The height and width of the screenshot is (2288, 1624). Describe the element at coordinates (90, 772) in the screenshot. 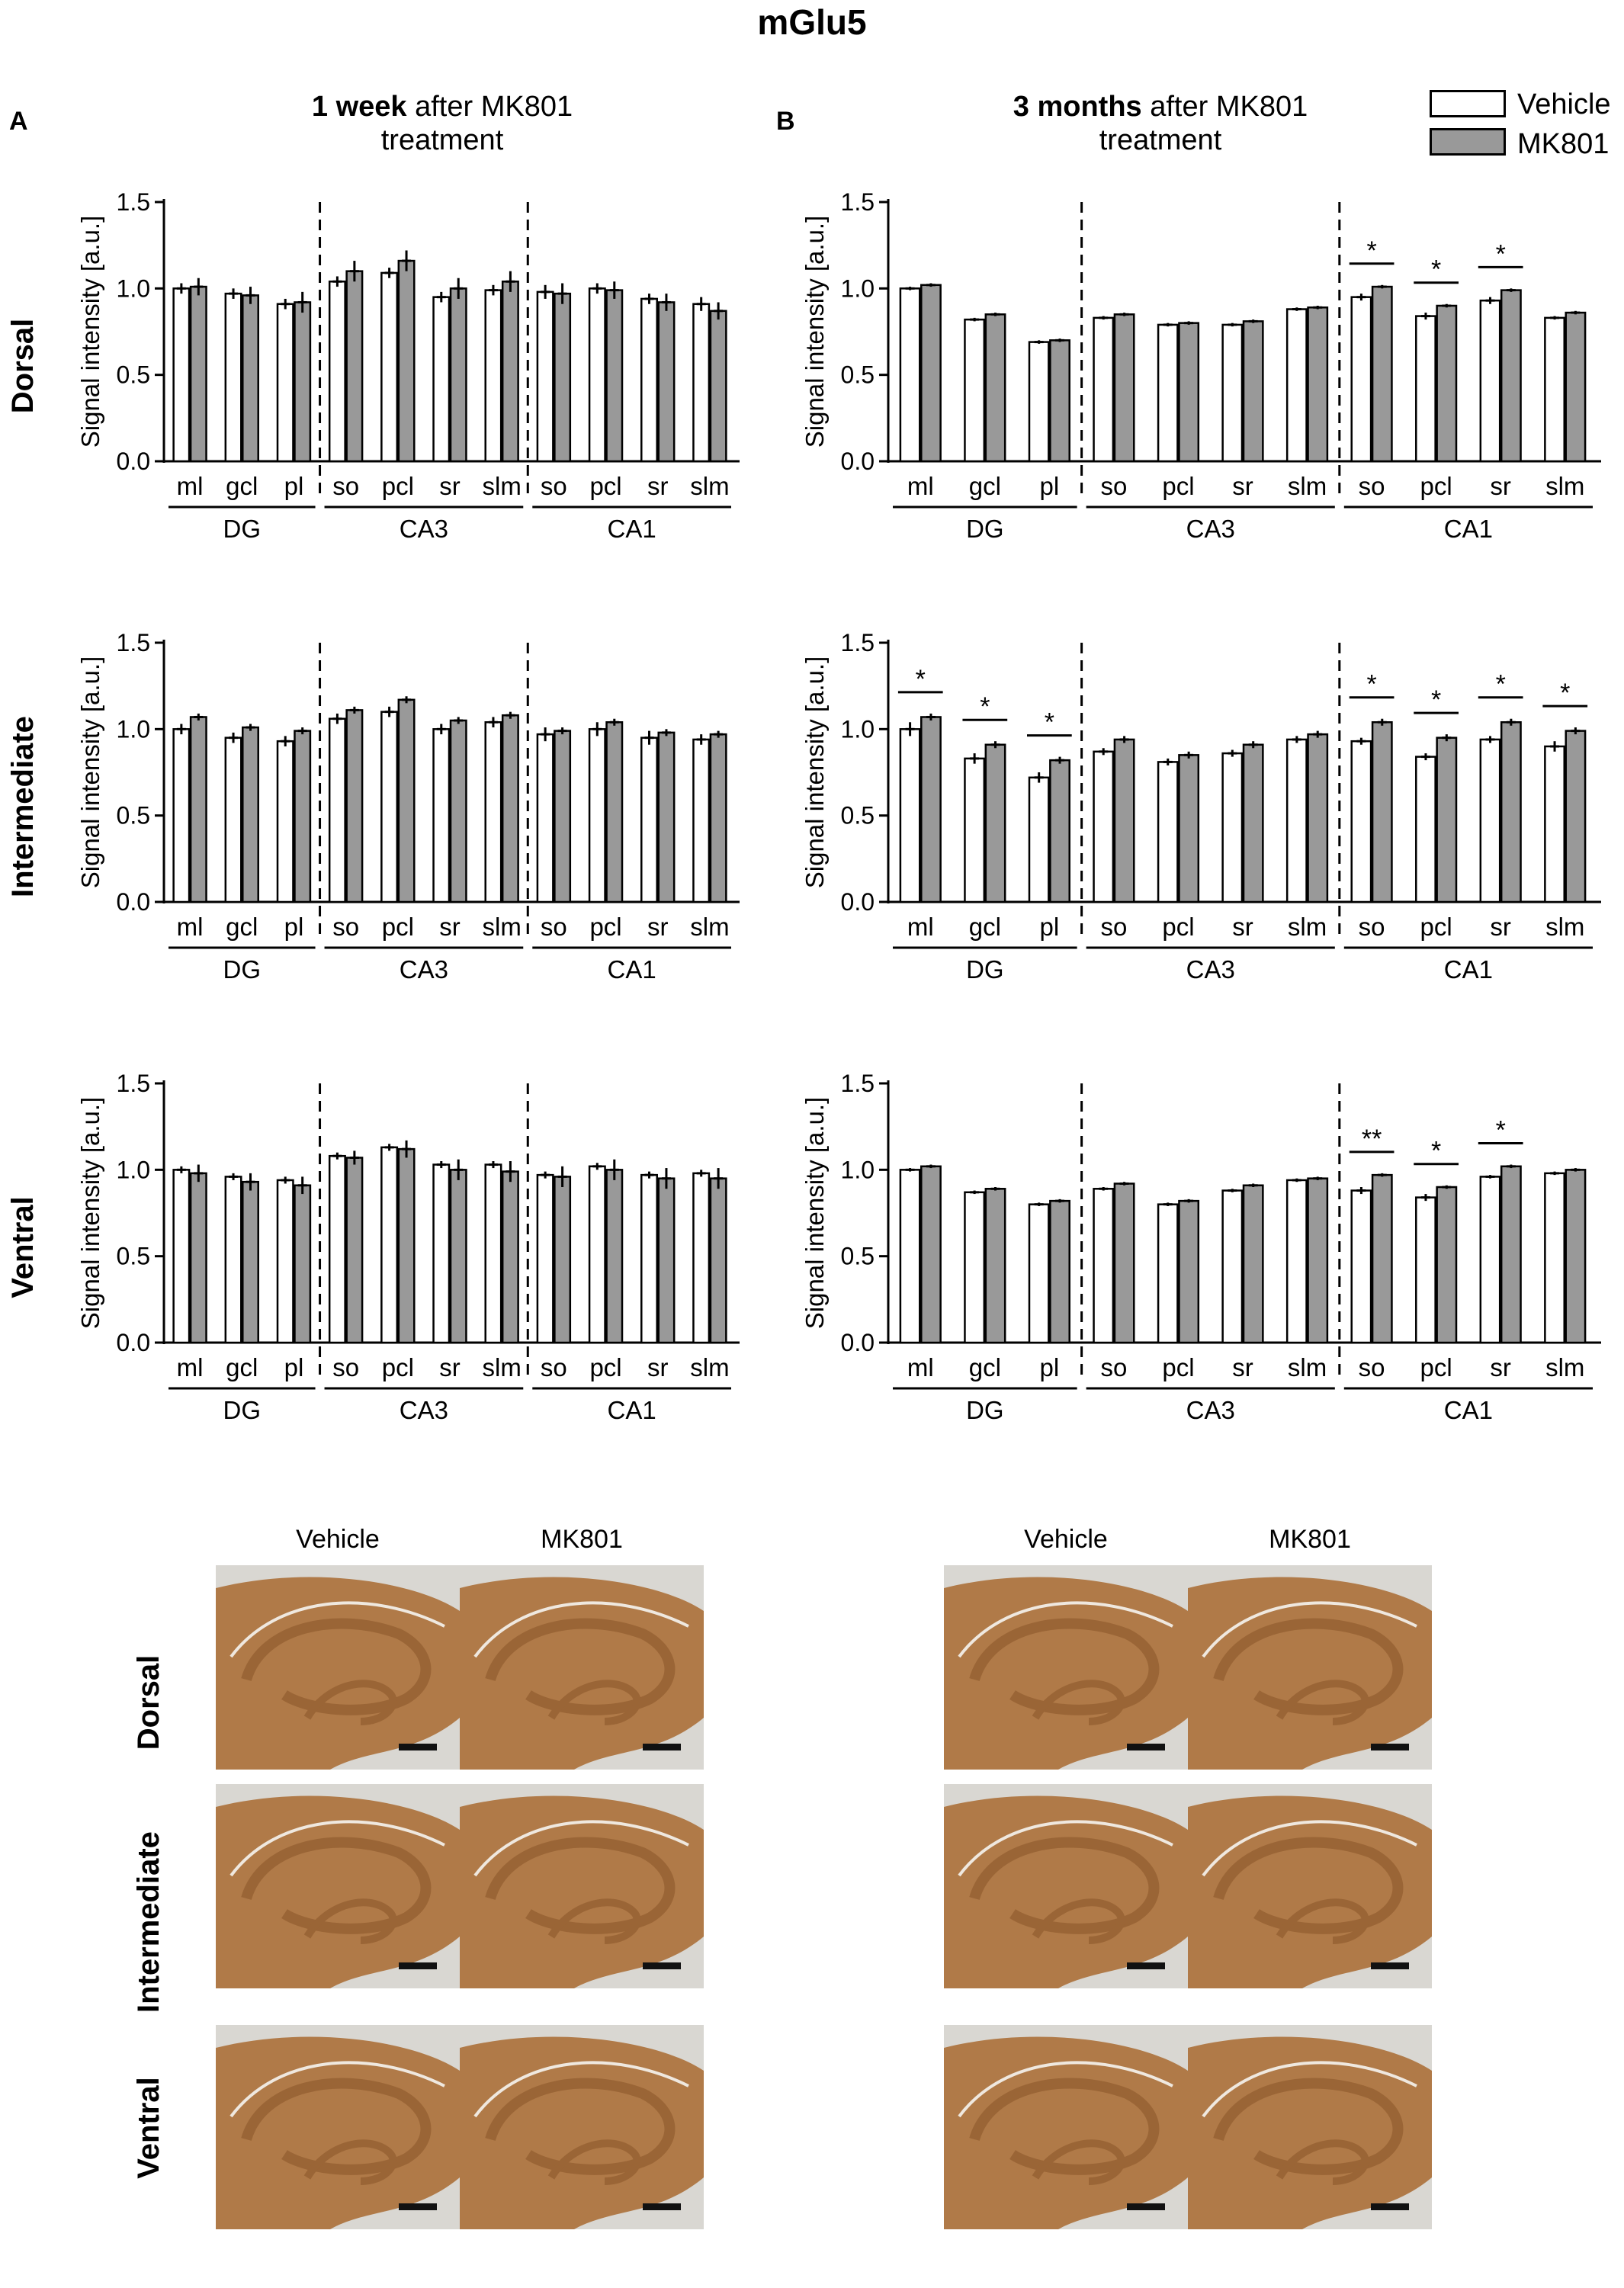

I see `y-axis-label: Signal intensity [a.u.]` at that location.